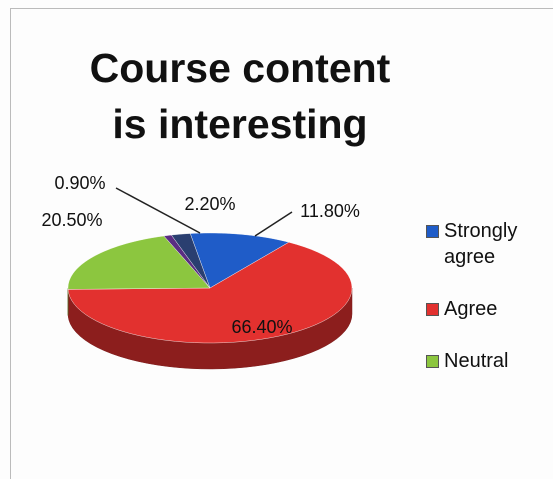 The image size is (553, 479). What do you see at coordinates (240, 96) in the screenshot?
I see `chart-title: Course content is interesting` at bounding box center [240, 96].